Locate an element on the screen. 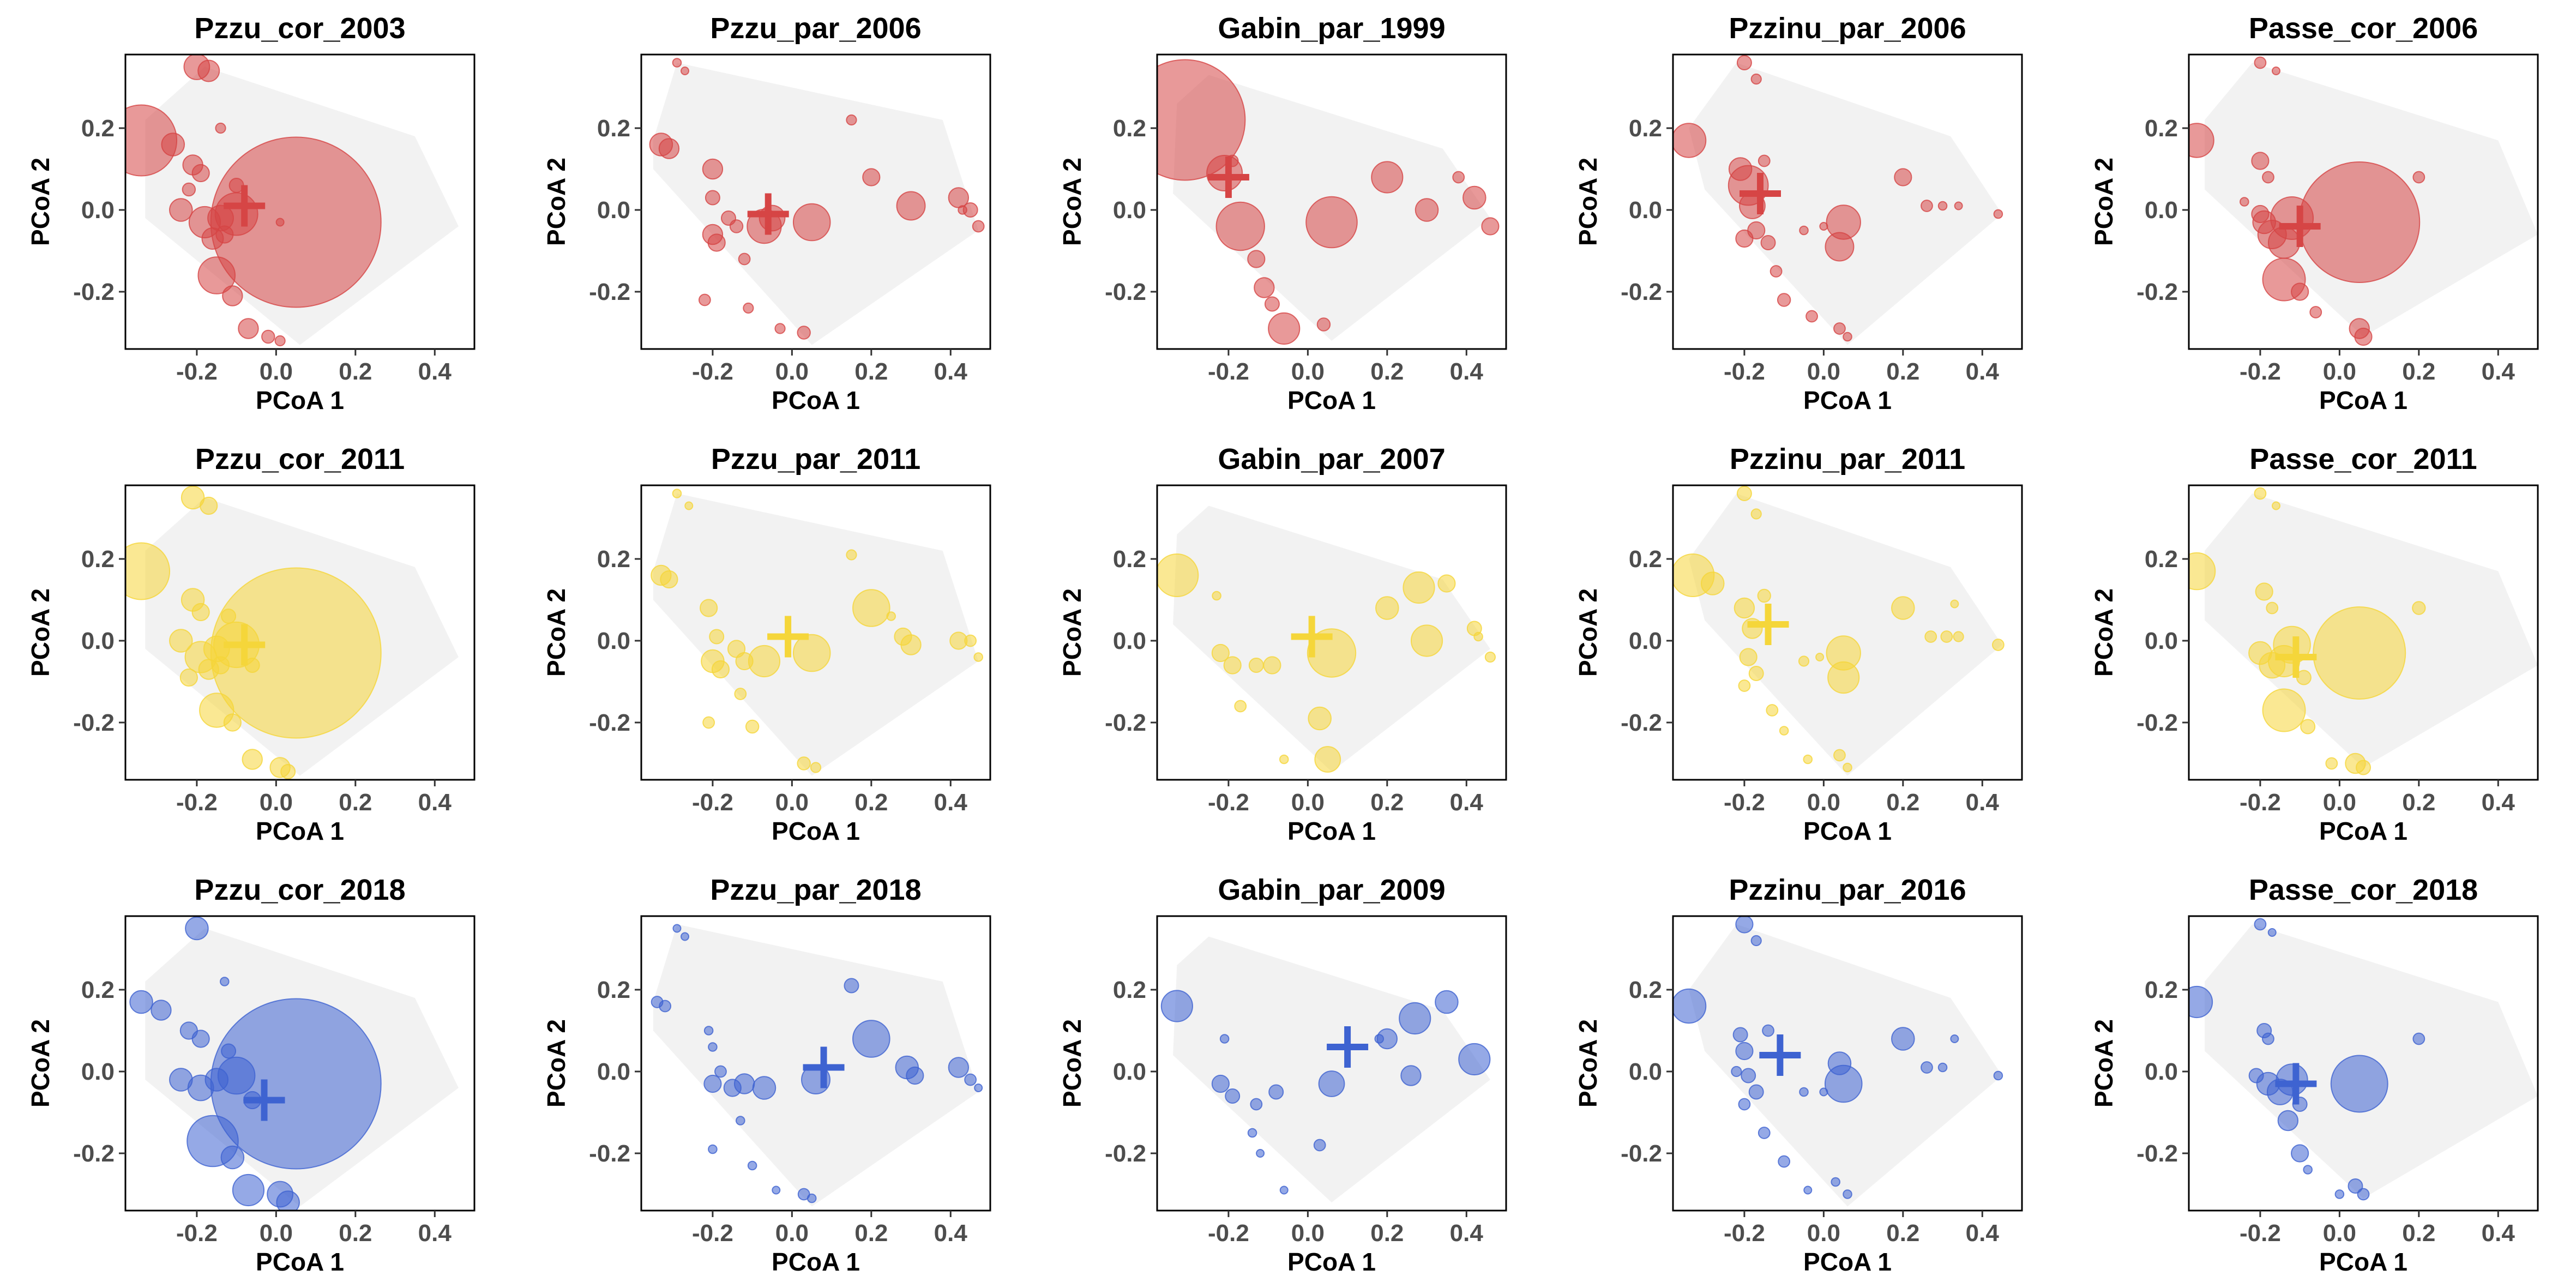  convex-hull is located at coordinates (1331, 1069).